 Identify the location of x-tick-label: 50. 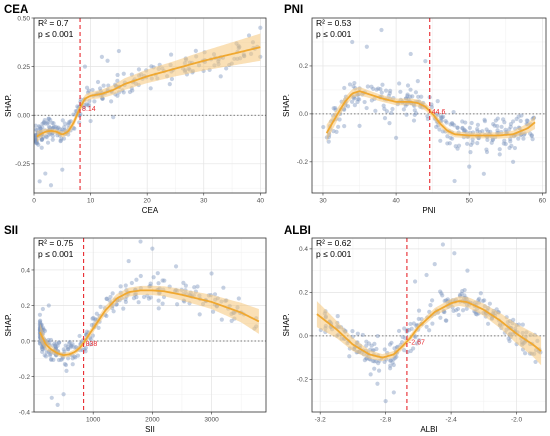
(470, 201).